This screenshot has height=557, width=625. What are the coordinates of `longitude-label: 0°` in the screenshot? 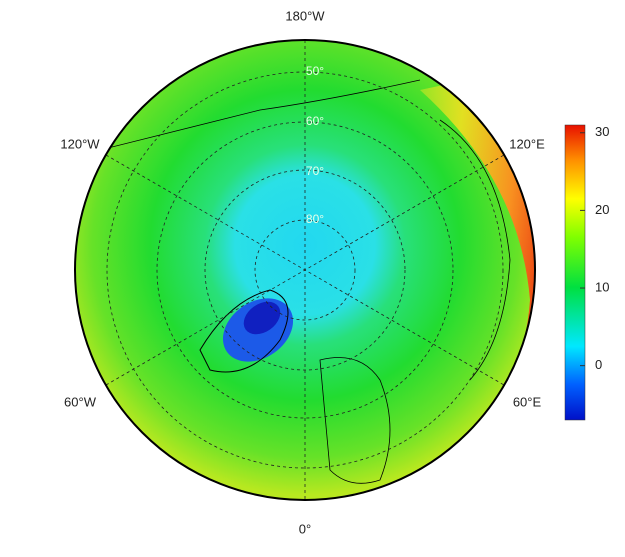 It's located at (305, 528).